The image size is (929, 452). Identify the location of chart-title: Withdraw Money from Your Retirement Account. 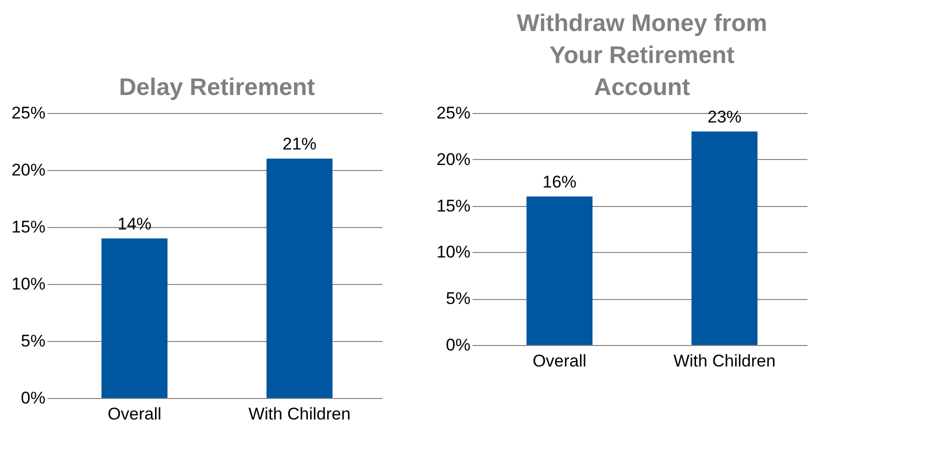
(642, 55).